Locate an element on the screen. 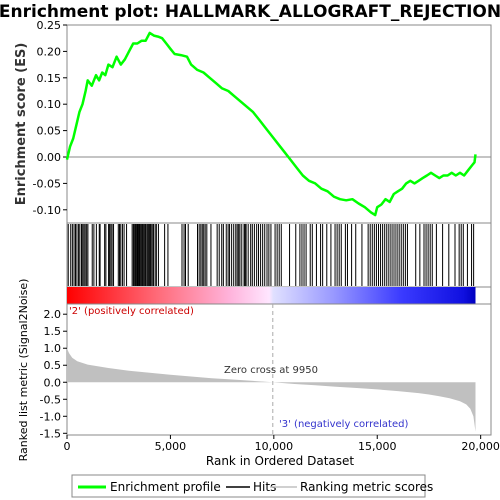  xtick-label: 5,000 is located at coordinates (171, 446).